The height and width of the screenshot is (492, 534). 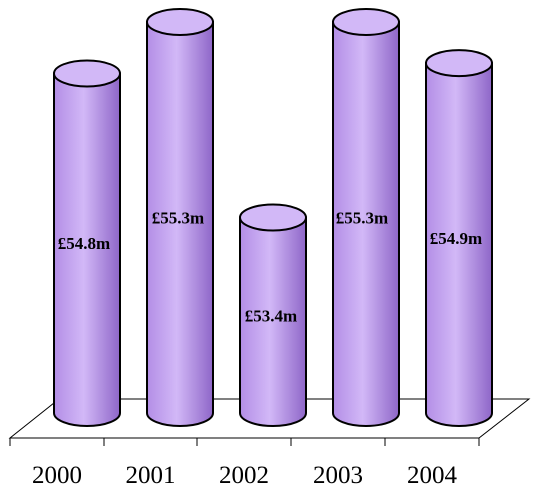 I want to click on floor-plane, so click(x=269, y=418).